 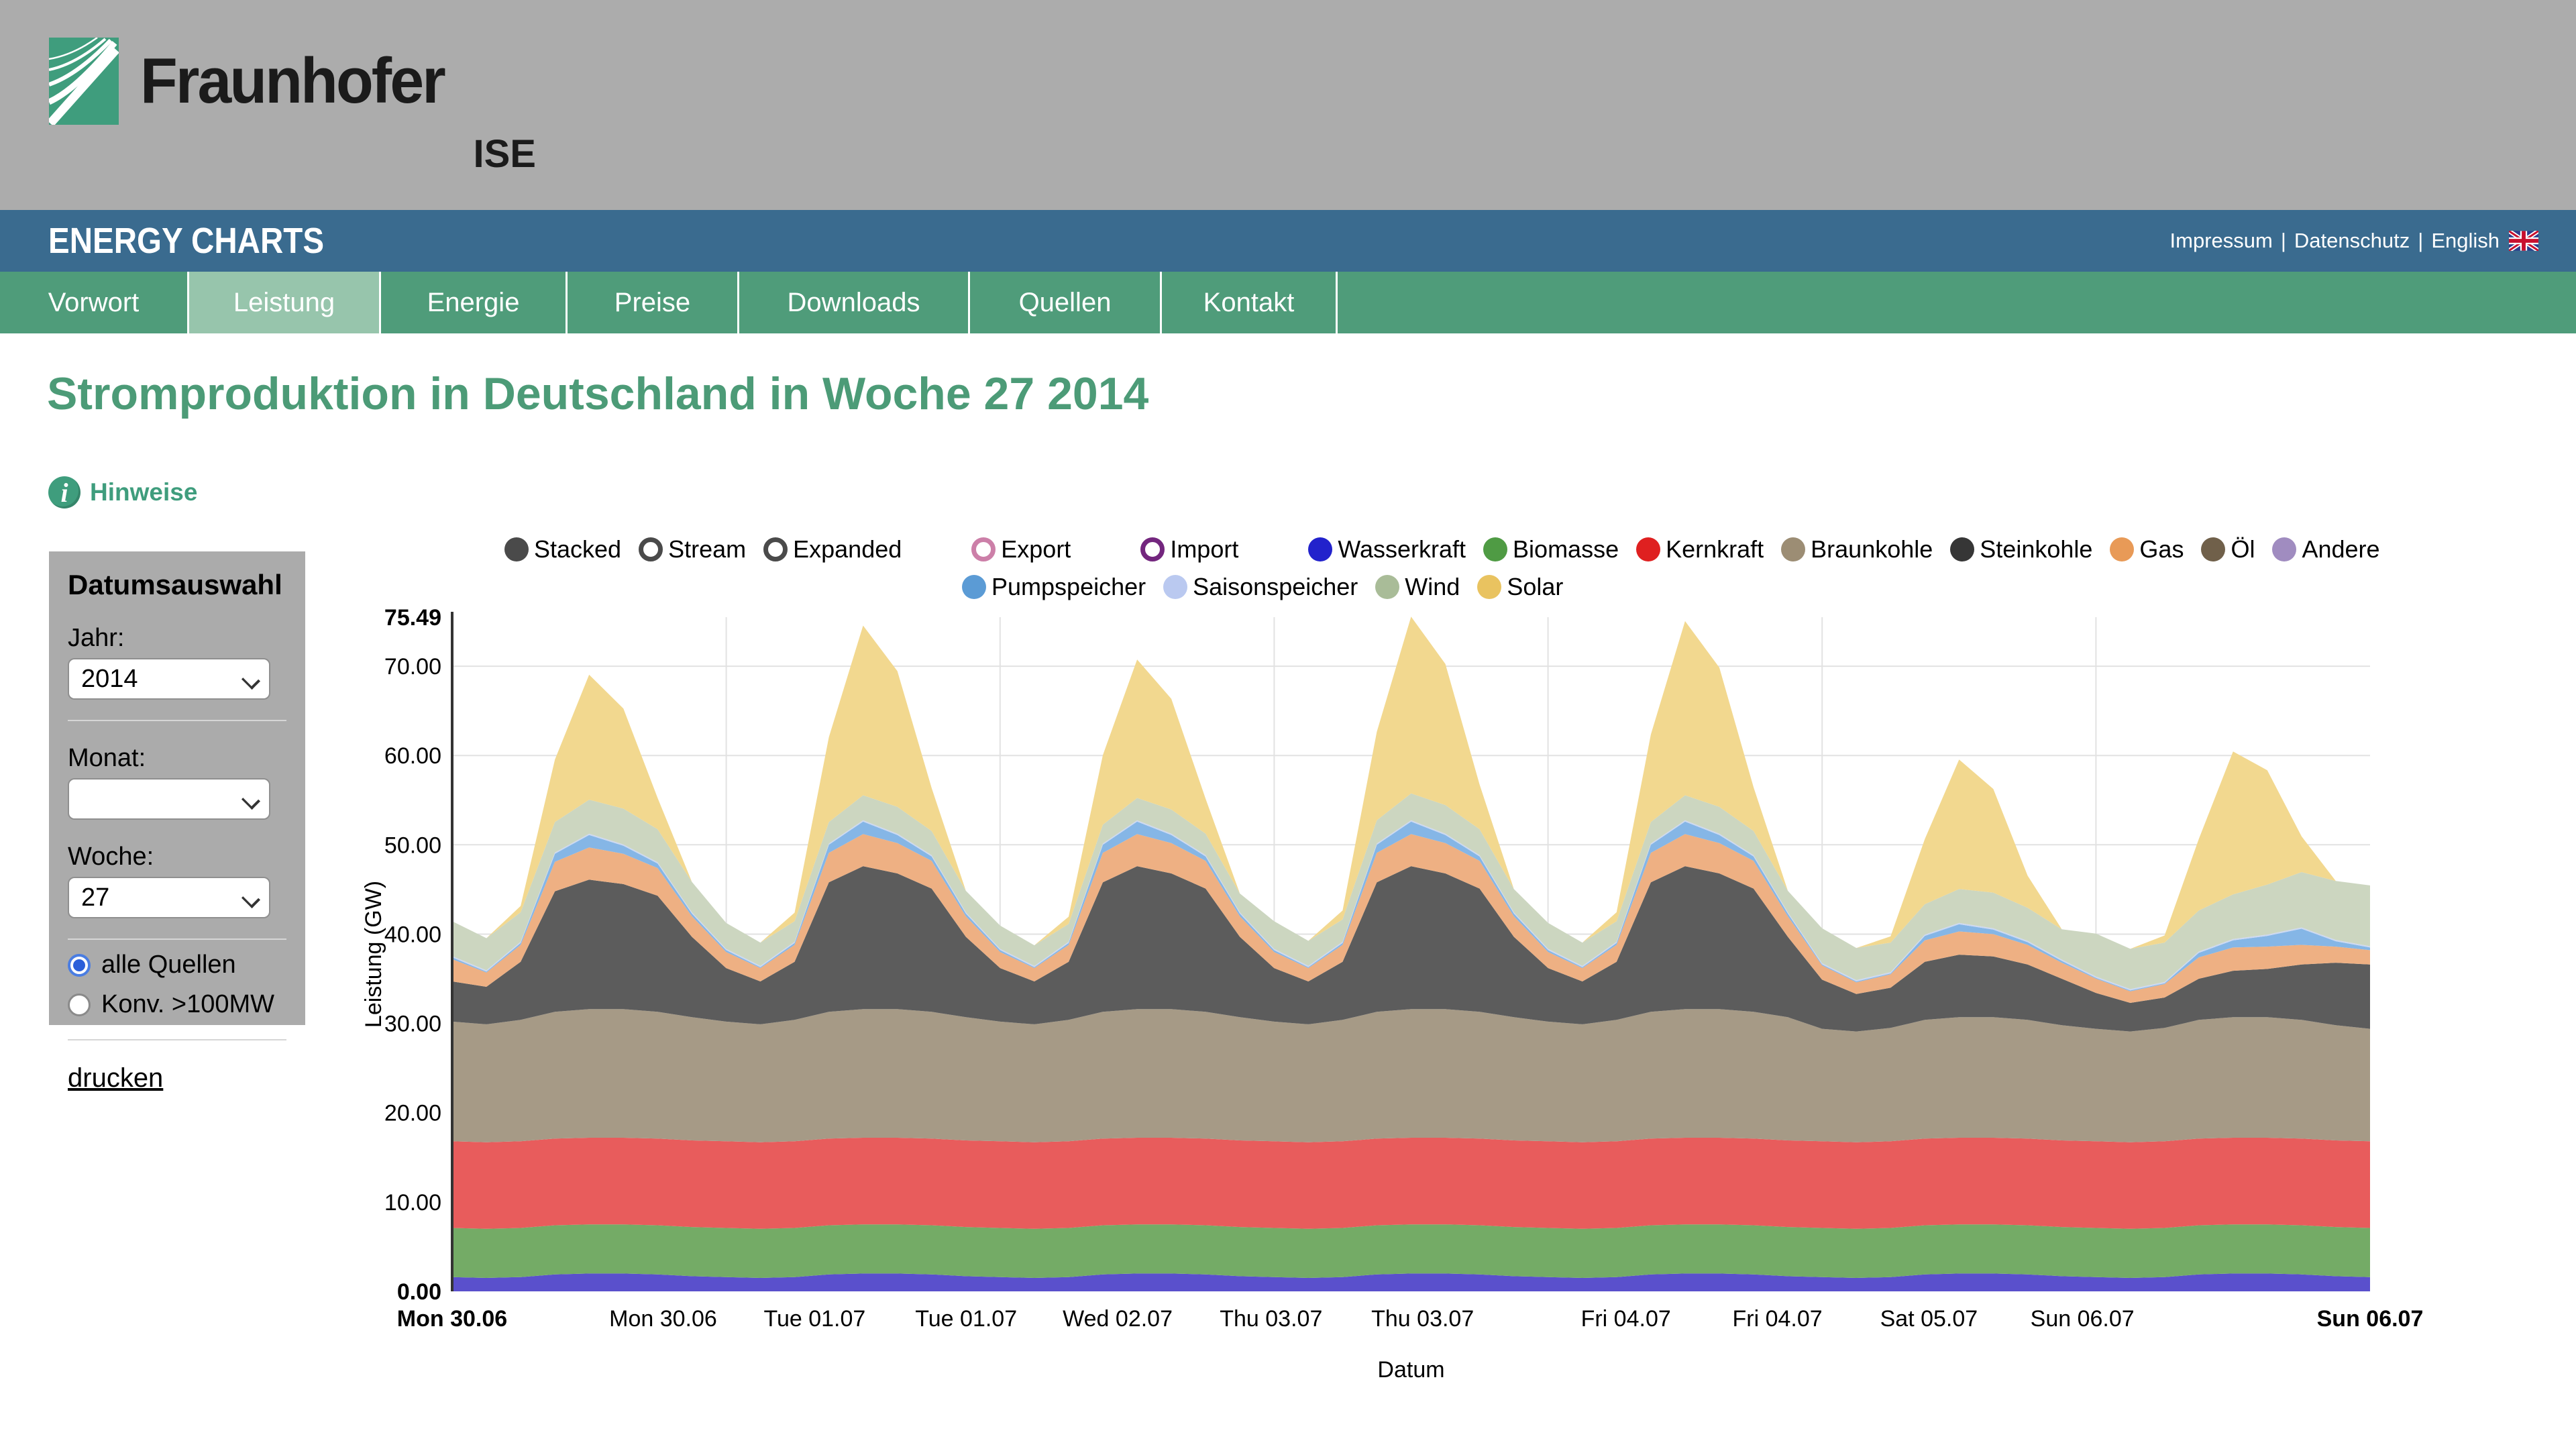 I want to click on y-tick-label: 30.00, so click(x=412, y=1024).